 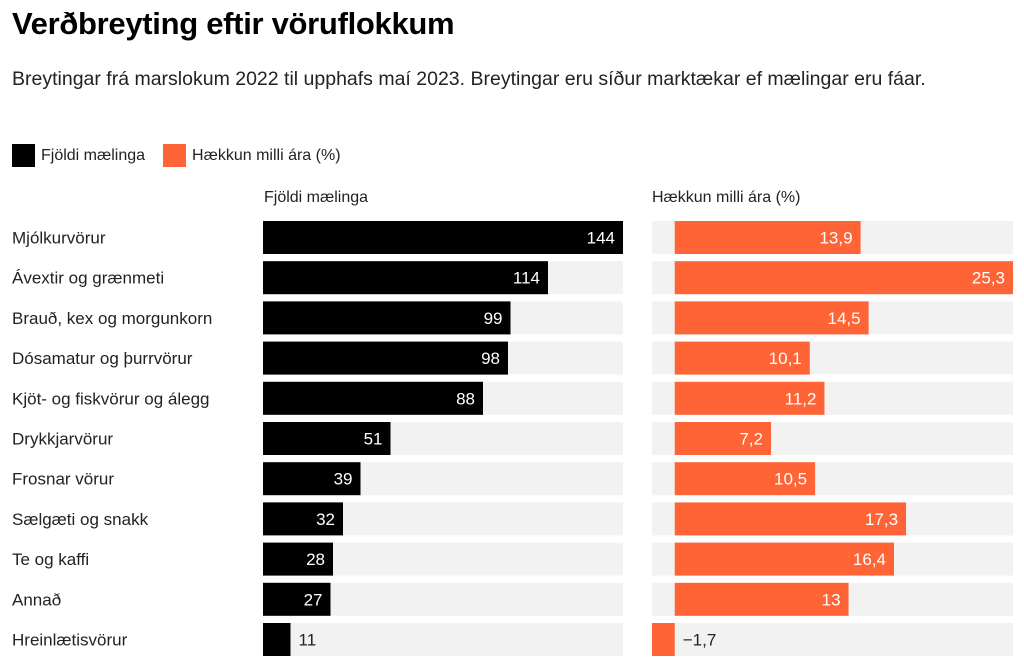 What do you see at coordinates (308, 640) in the screenshot?
I see `count-value-label: 11` at bounding box center [308, 640].